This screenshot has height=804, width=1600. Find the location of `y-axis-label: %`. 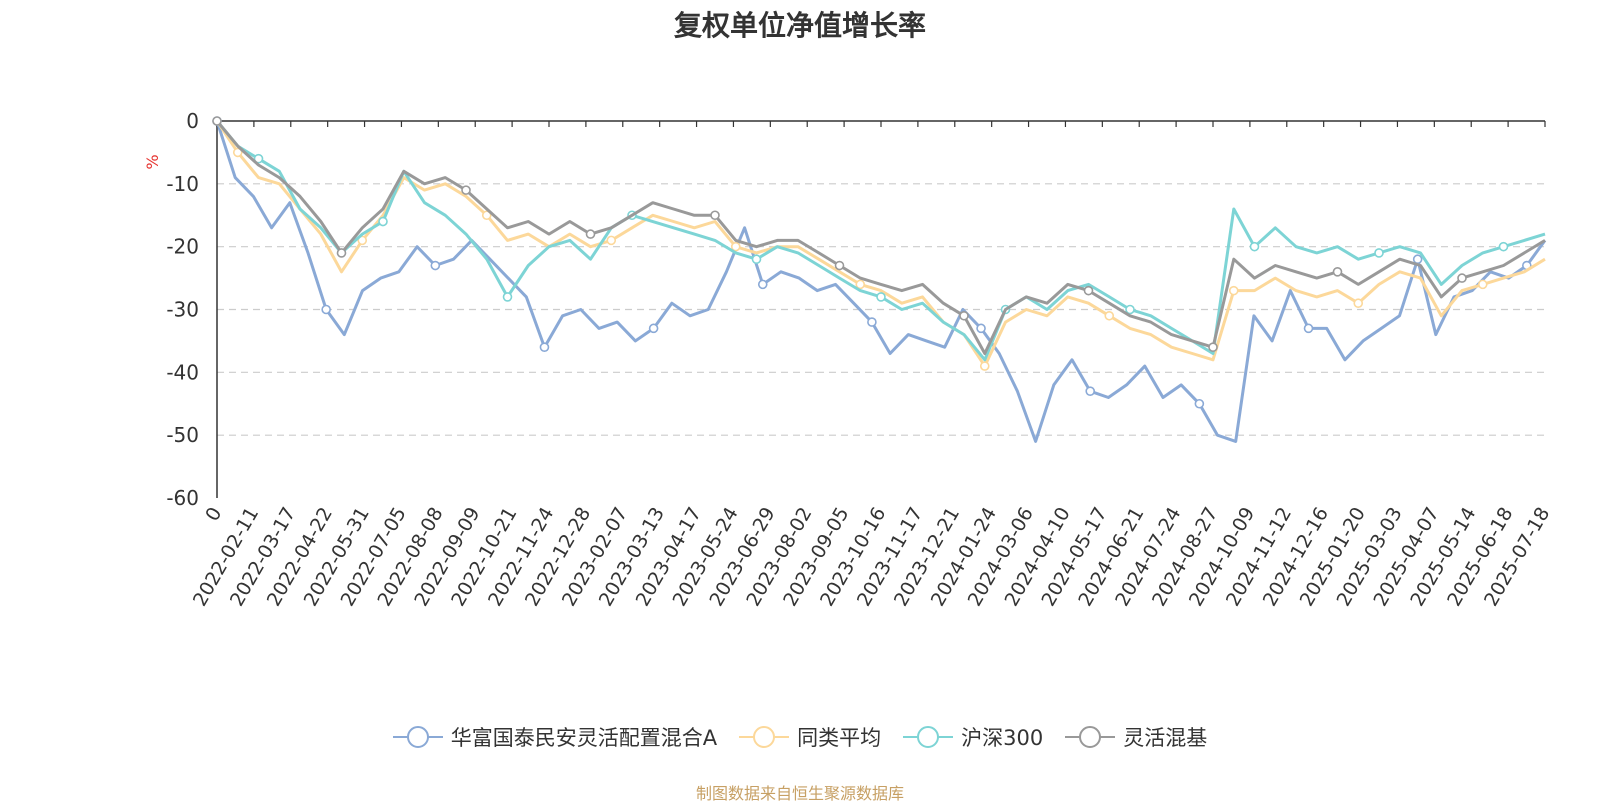

y-axis-label: % is located at coordinates (152, 161).